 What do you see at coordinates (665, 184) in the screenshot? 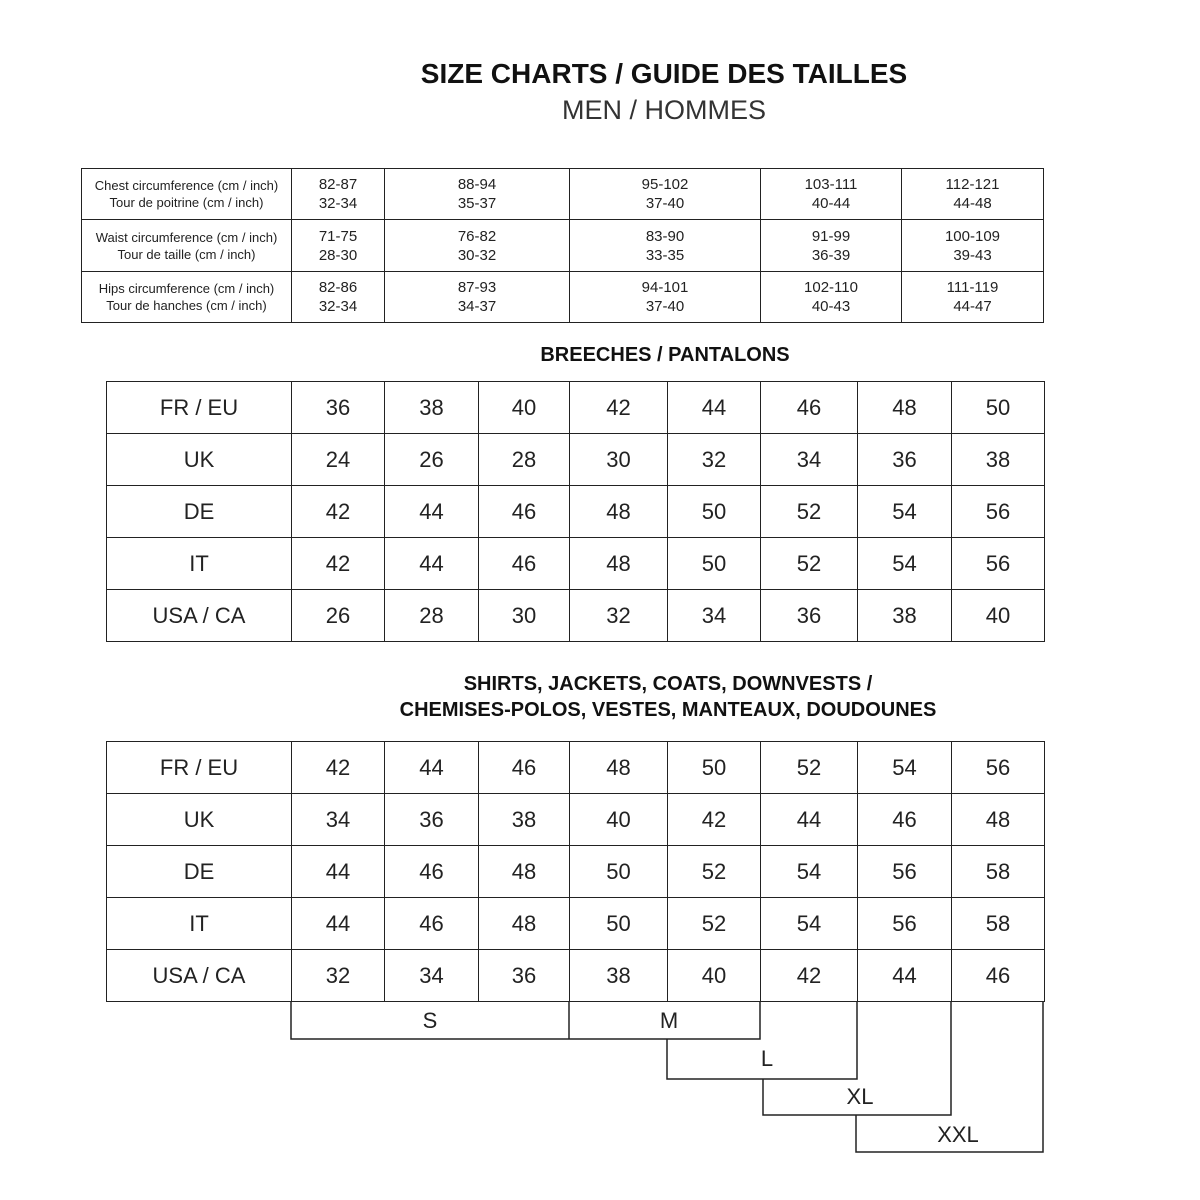
I see `value-line: 95-102` at bounding box center [665, 184].